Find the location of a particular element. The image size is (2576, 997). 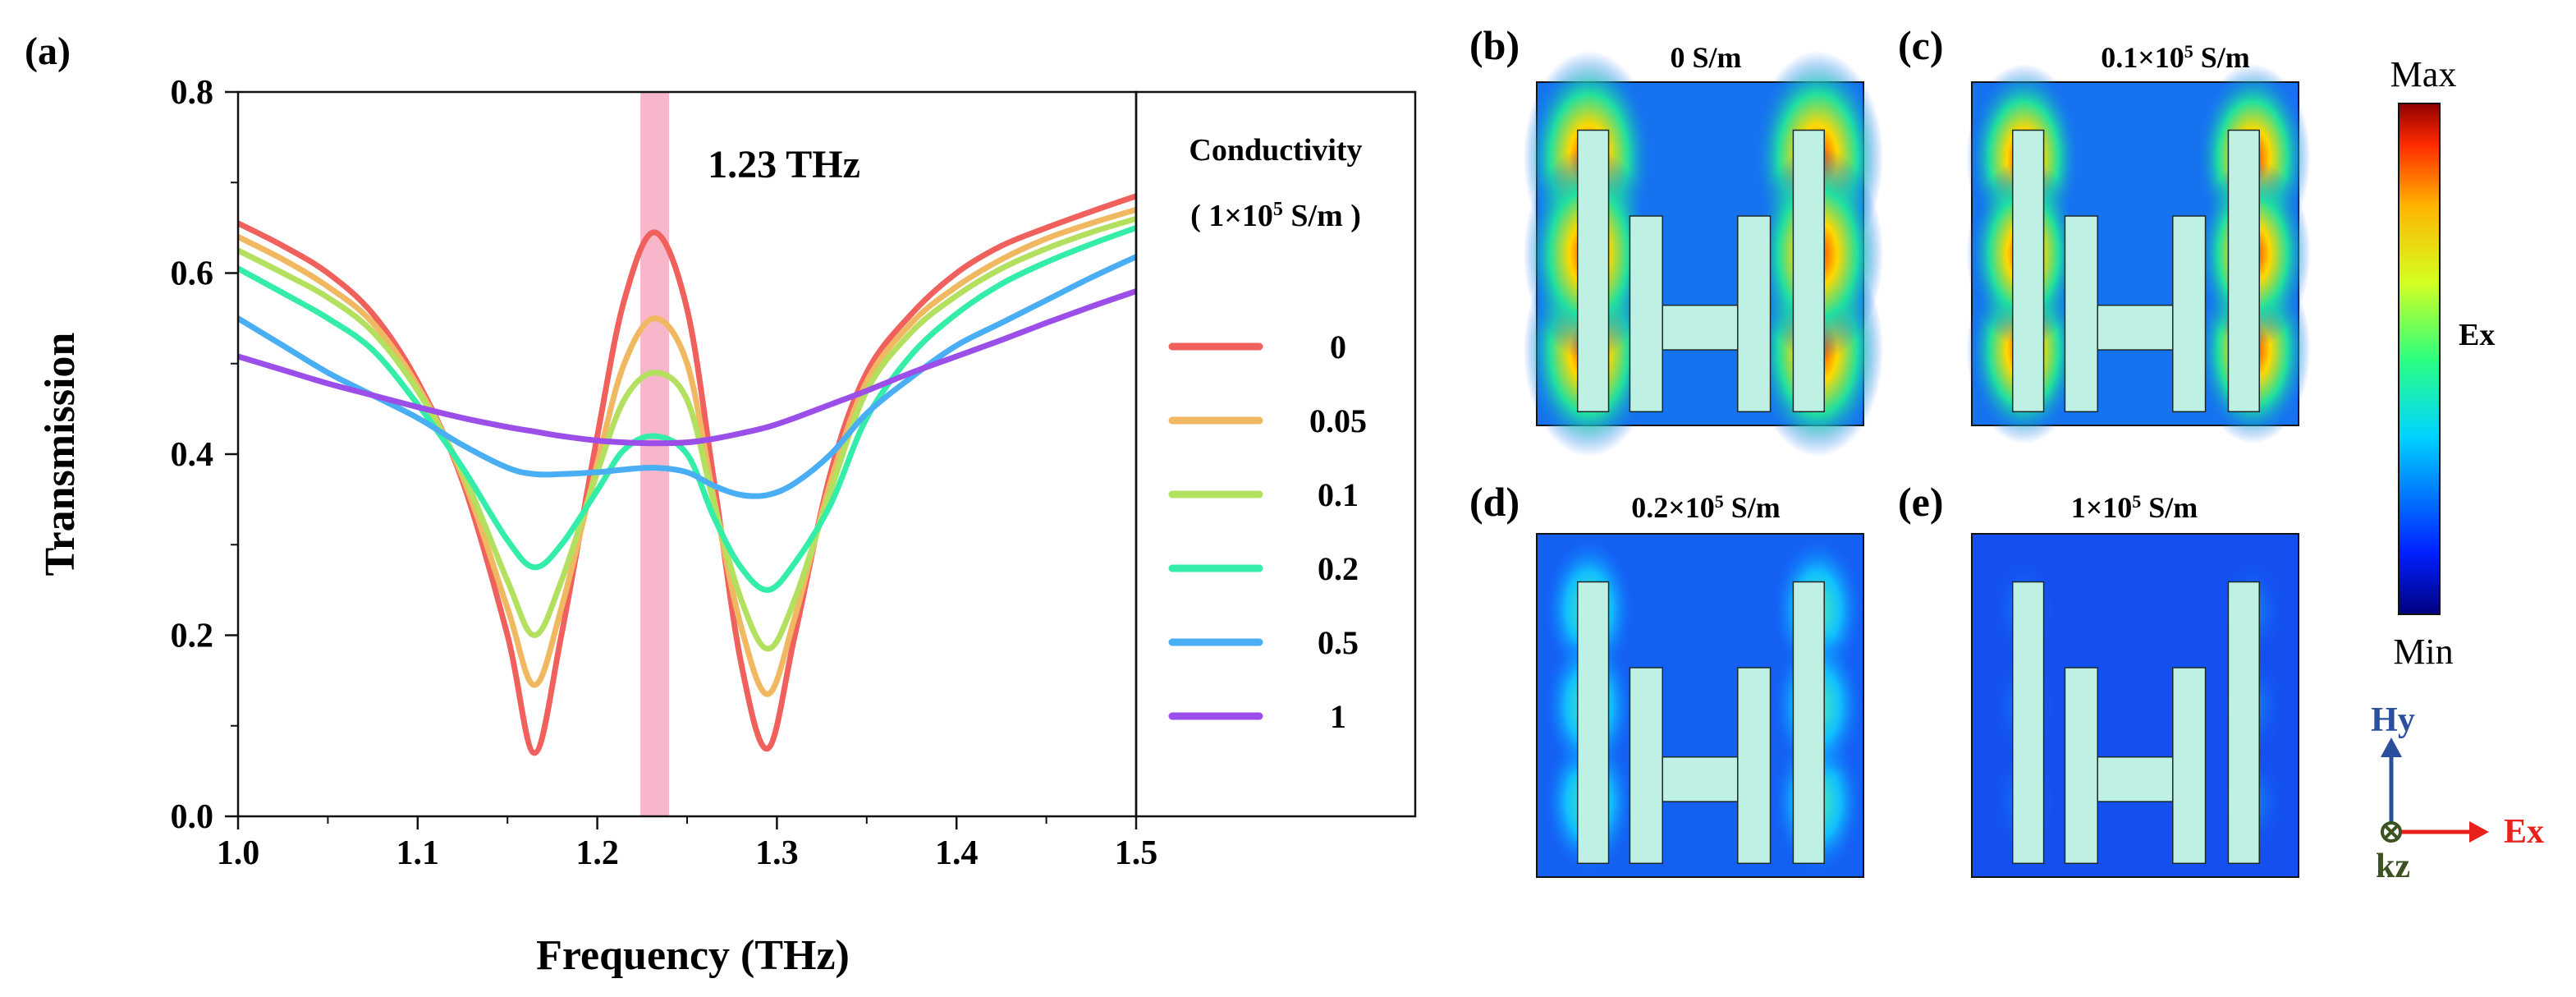

x-tick-label-0: 1.0 is located at coordinates (239, 853).